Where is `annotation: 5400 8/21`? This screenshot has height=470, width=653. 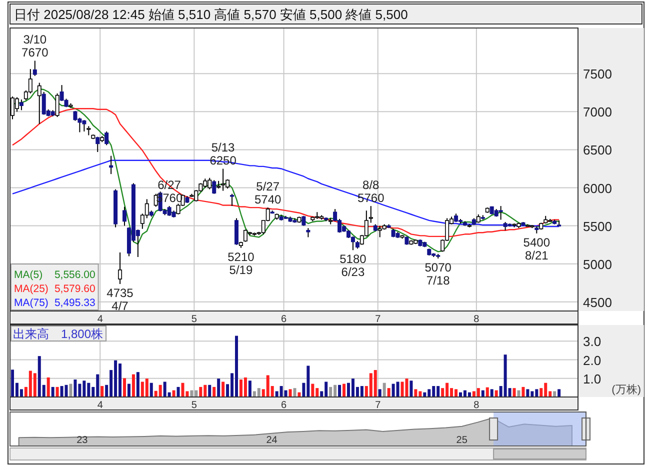
annotation: 5400 8/21 is located at coordinates (536, 248).